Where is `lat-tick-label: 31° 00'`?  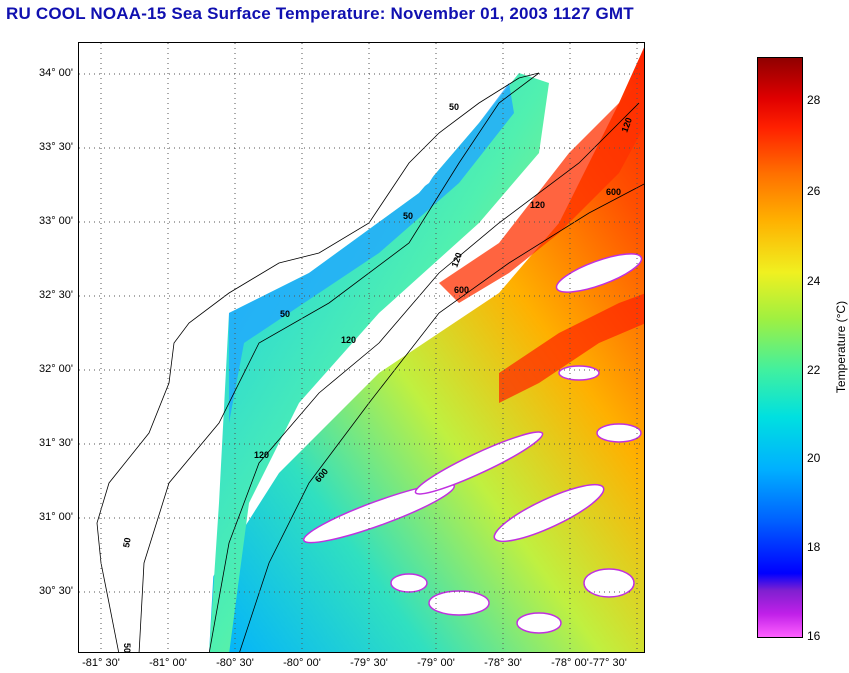
lat-tick-label: 31° 00' is located at coordinates (55, 517).